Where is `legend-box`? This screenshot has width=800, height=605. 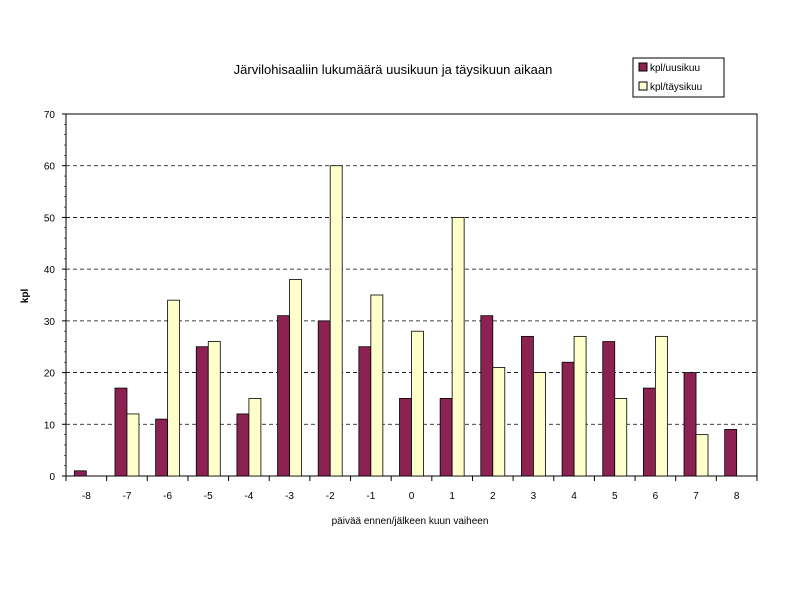
legend-box is located at coordinates (678, 77).